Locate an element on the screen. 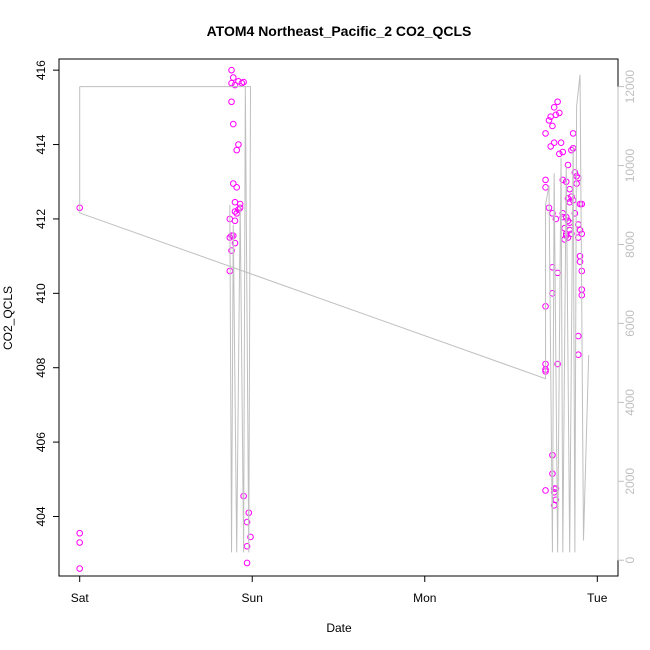  y2-tick-label-0: 0 is located at coordinates (630, 560).